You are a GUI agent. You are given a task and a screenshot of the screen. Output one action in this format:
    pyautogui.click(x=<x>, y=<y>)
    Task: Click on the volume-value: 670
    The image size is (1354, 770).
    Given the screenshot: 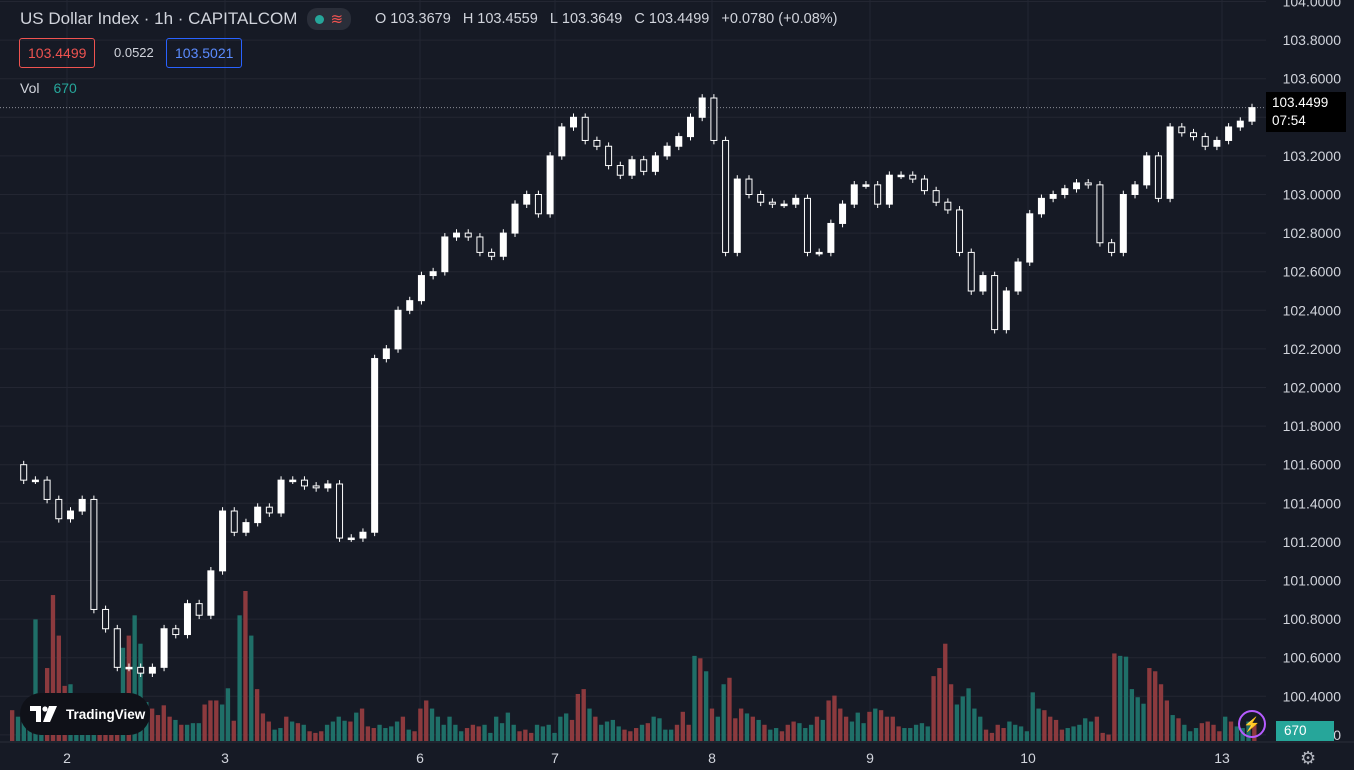 What is the action you would take?
    pyautogui.click(x=65, y=88)
    